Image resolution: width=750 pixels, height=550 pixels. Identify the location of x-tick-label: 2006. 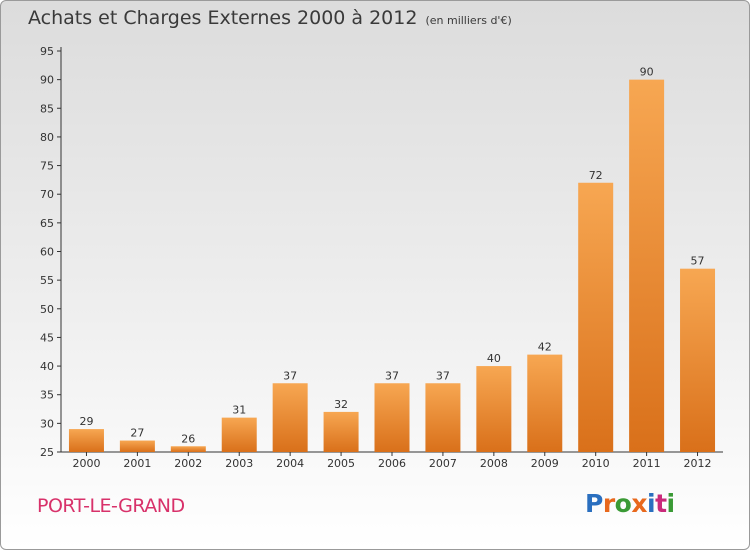
(392, 463).